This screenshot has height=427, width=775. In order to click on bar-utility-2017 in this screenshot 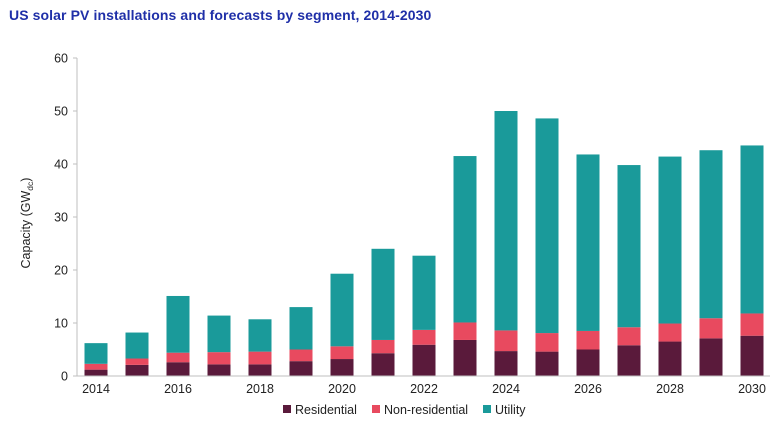, I will do `click(219, 334)`.